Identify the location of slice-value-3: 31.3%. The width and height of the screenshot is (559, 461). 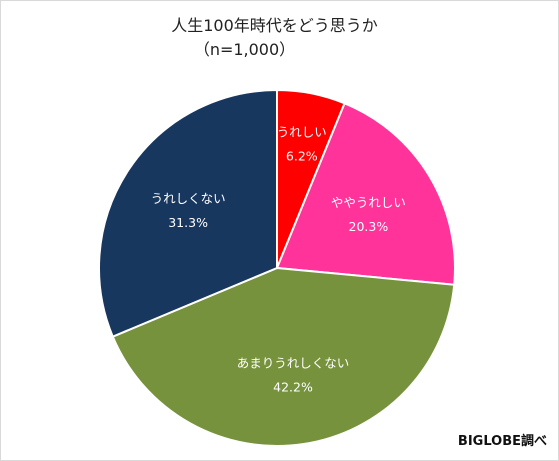
(188, 222).